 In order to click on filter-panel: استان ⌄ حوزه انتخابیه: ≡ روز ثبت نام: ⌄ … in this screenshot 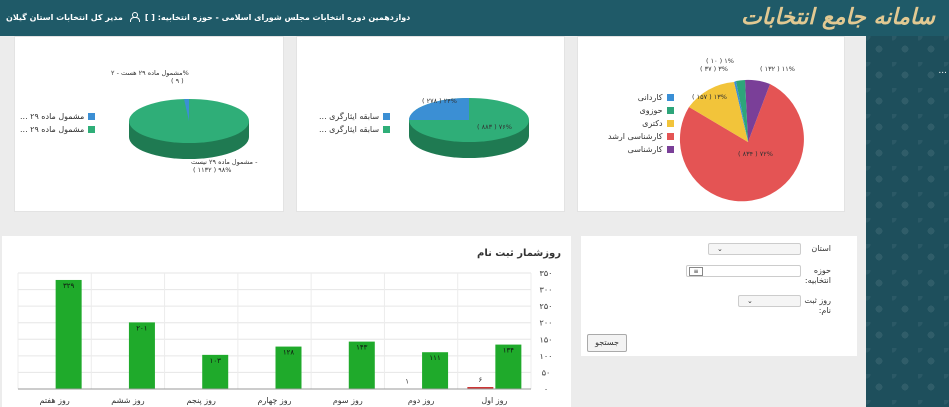, I will do `click(719, 296)`.